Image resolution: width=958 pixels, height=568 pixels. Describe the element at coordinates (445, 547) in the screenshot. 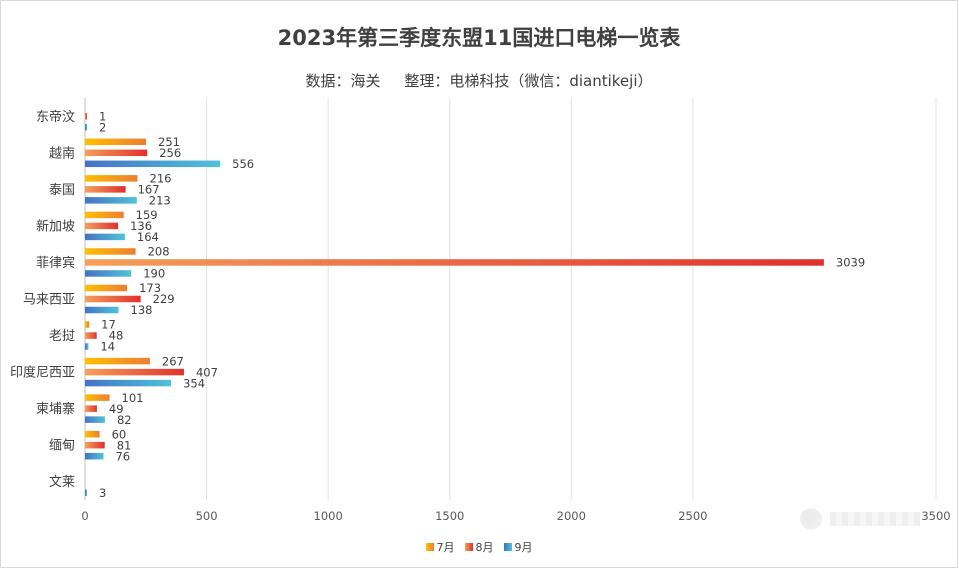

I see `legend-label-july: 7月` at that location.